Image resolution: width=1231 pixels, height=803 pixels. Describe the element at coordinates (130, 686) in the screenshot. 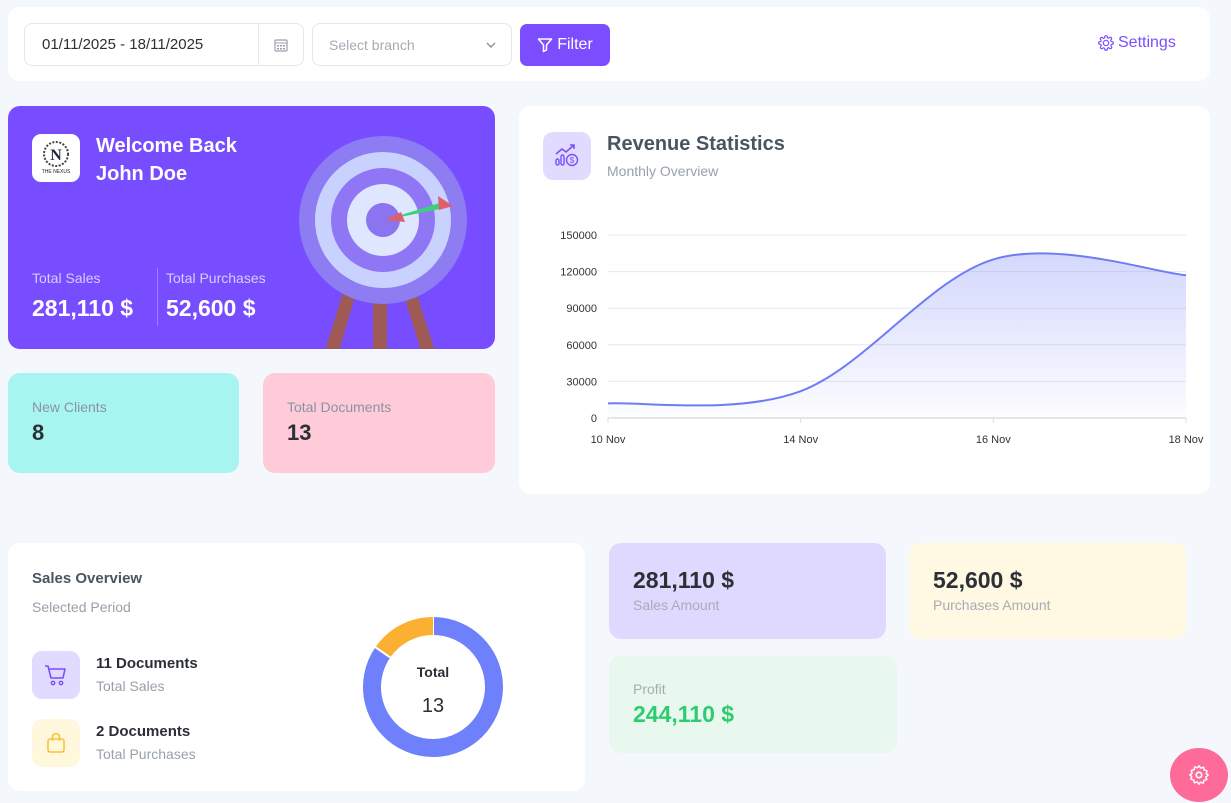

I see `sales-documents-label: Total Sales` at that location.